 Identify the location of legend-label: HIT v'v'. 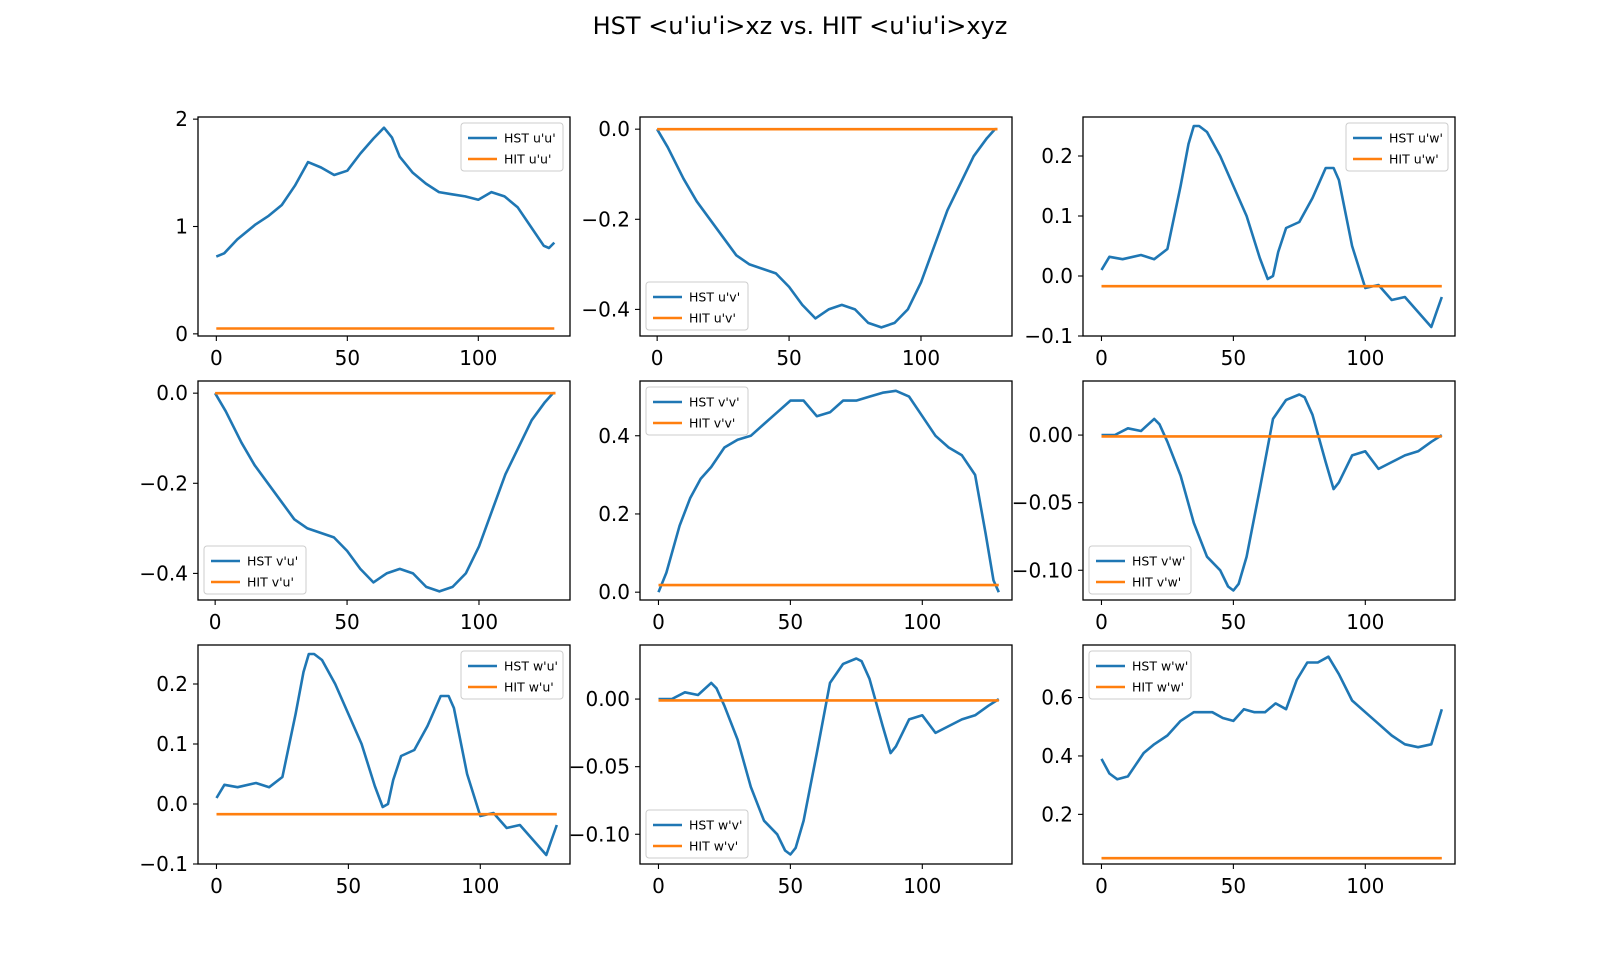
(712, 423).